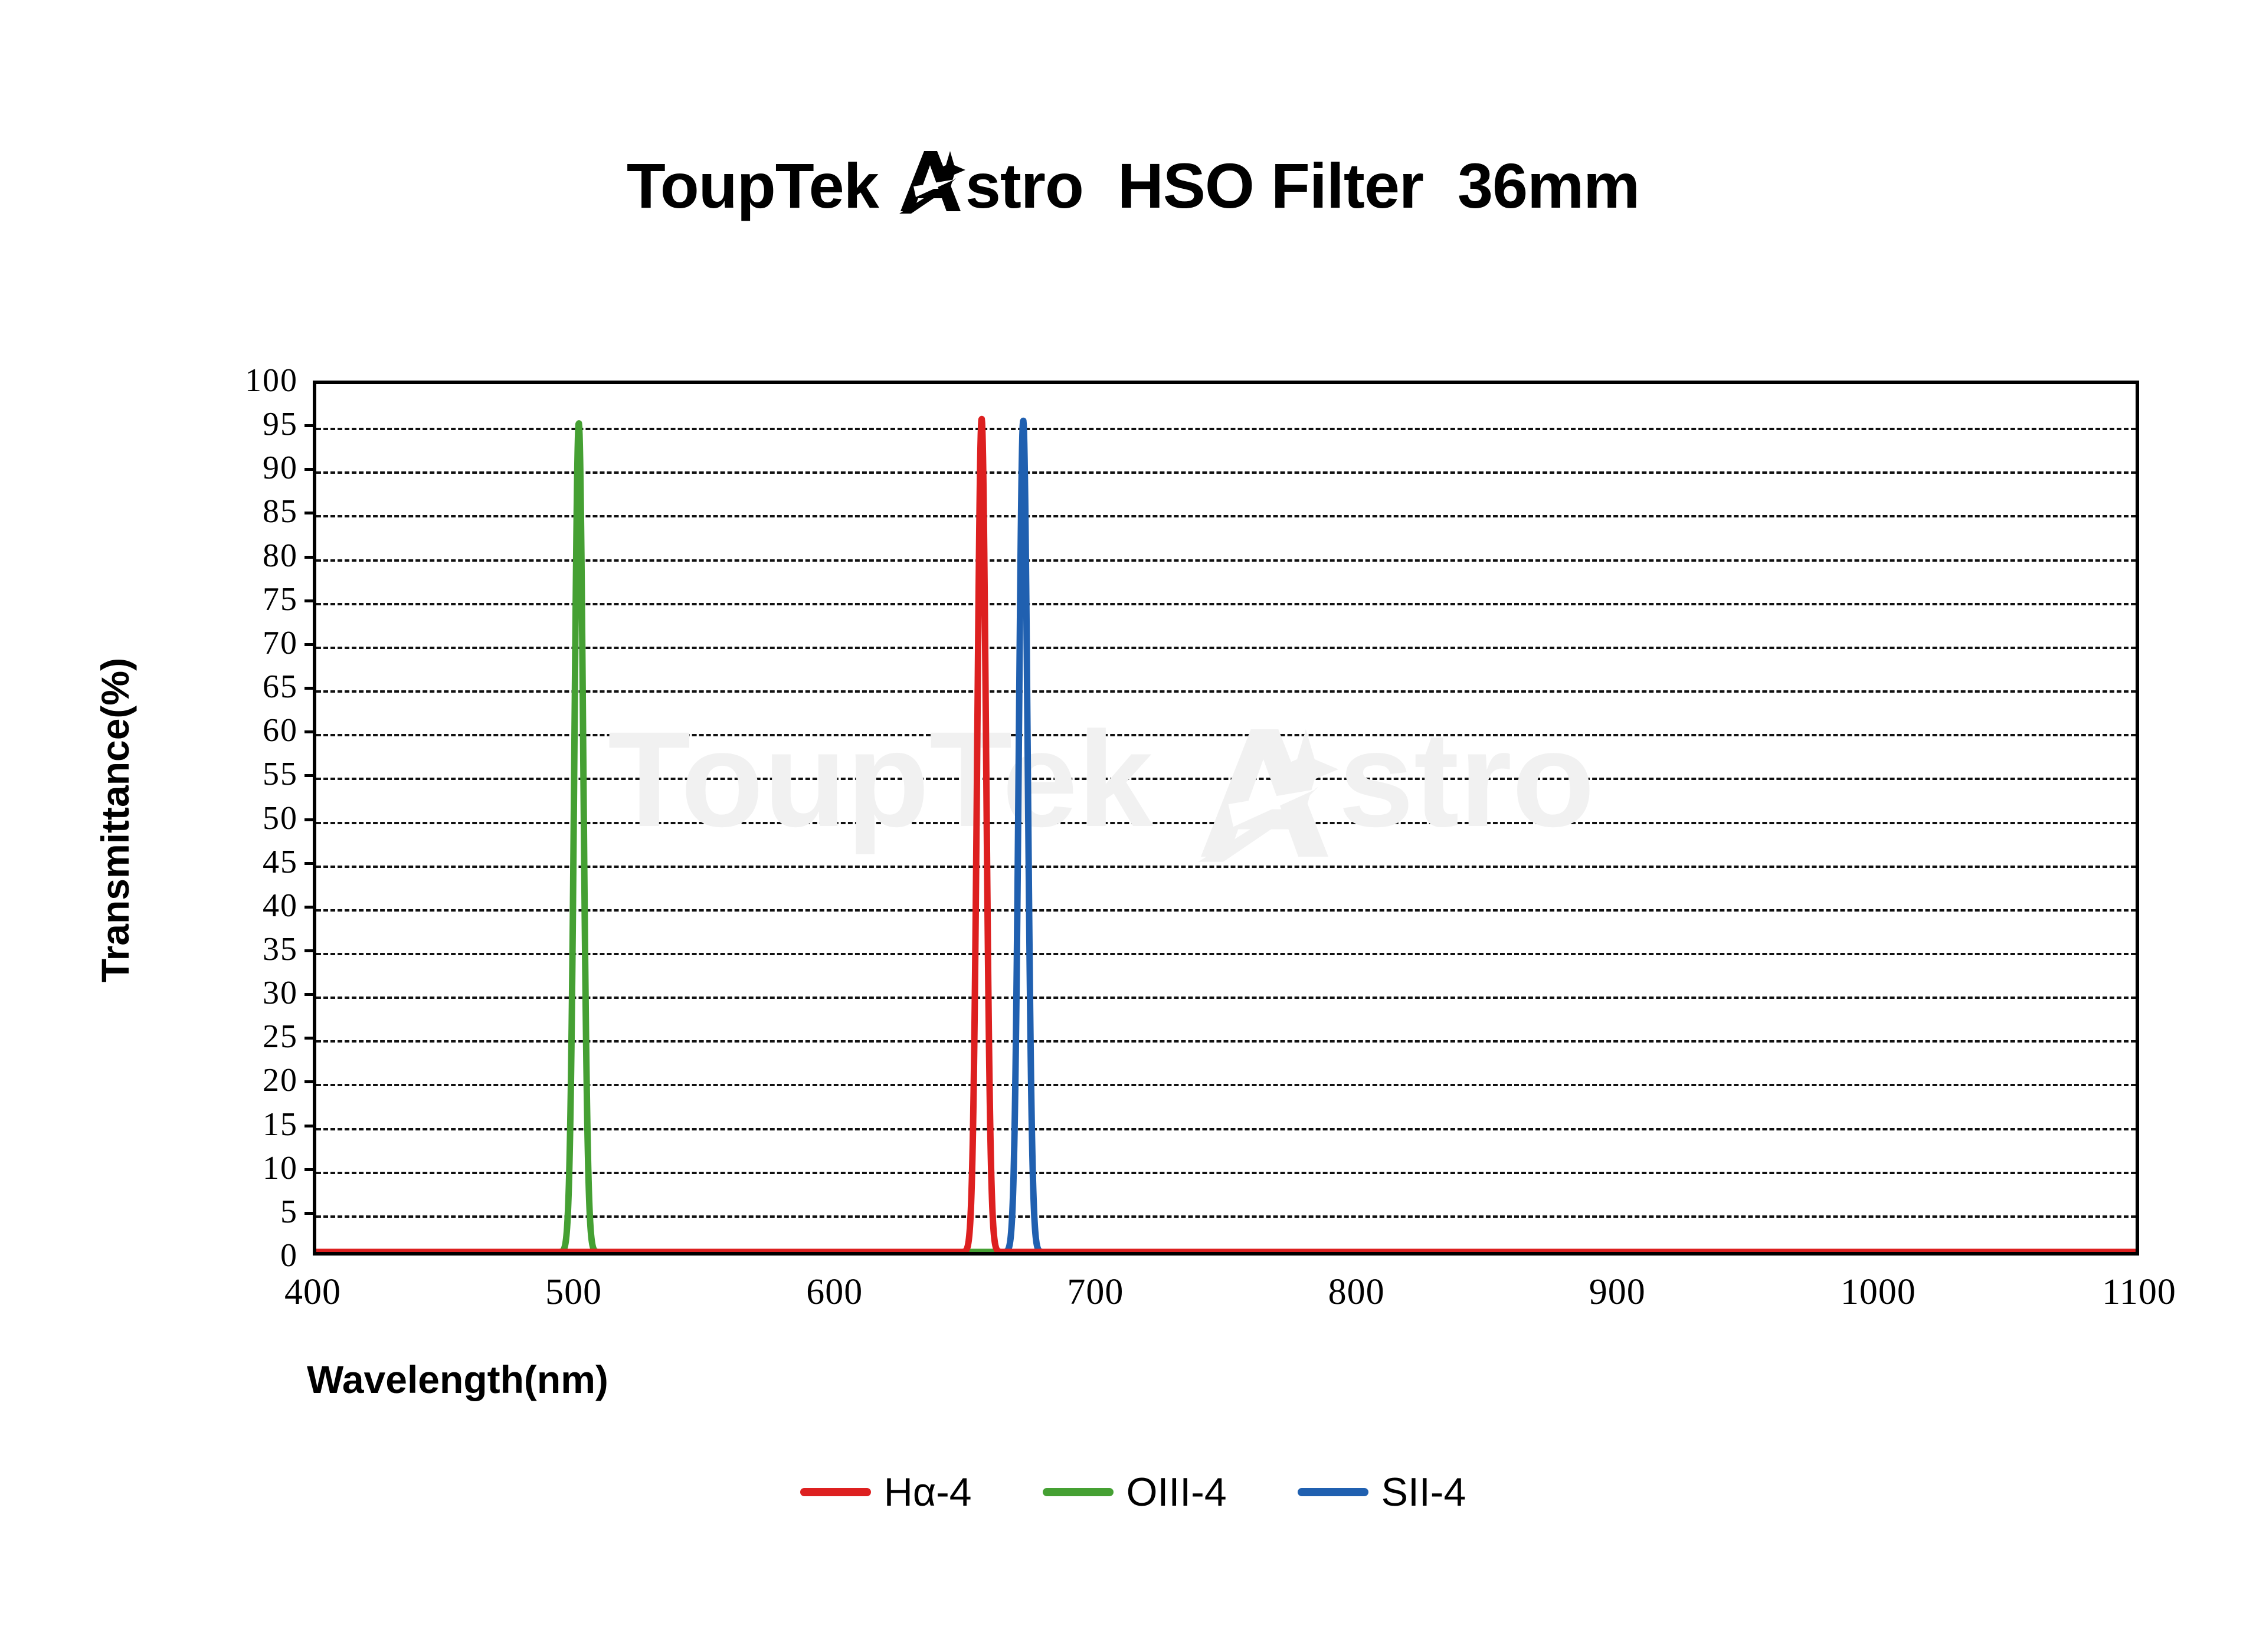  I want to click on y-axis-title: Transmittance(%), so click(115, 820).